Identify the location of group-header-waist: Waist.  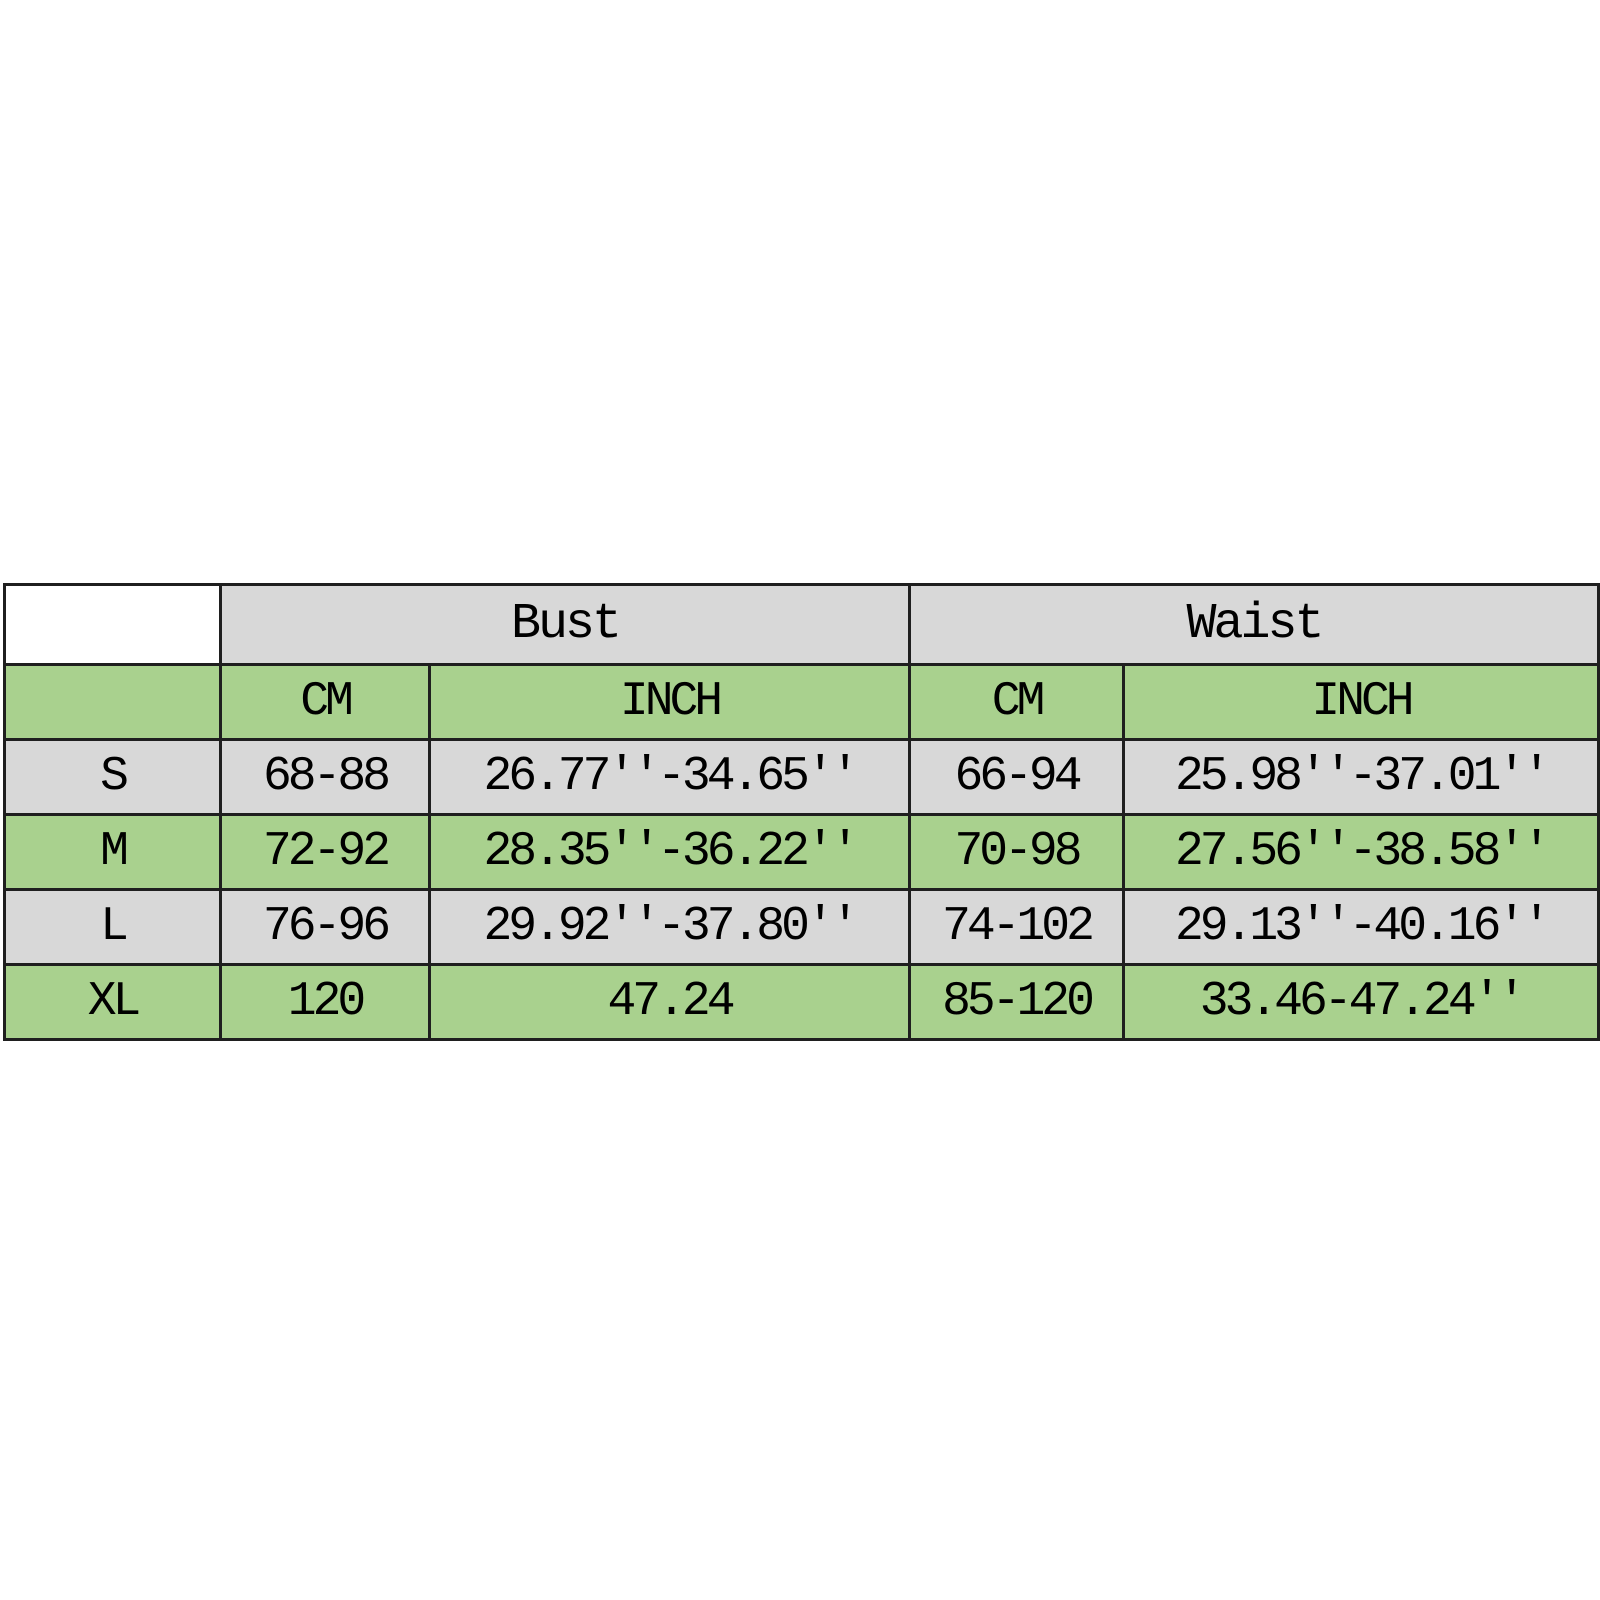
(1254, 624).